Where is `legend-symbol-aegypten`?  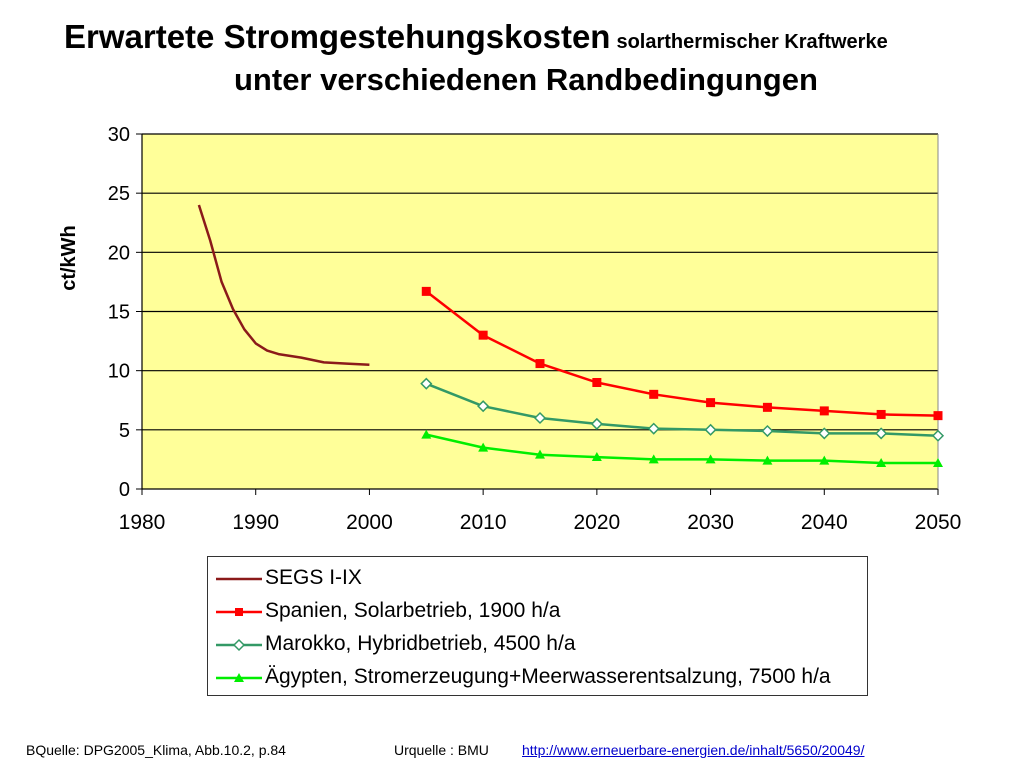
legend-symbol-aegypten is located at coordinates (239, 677).